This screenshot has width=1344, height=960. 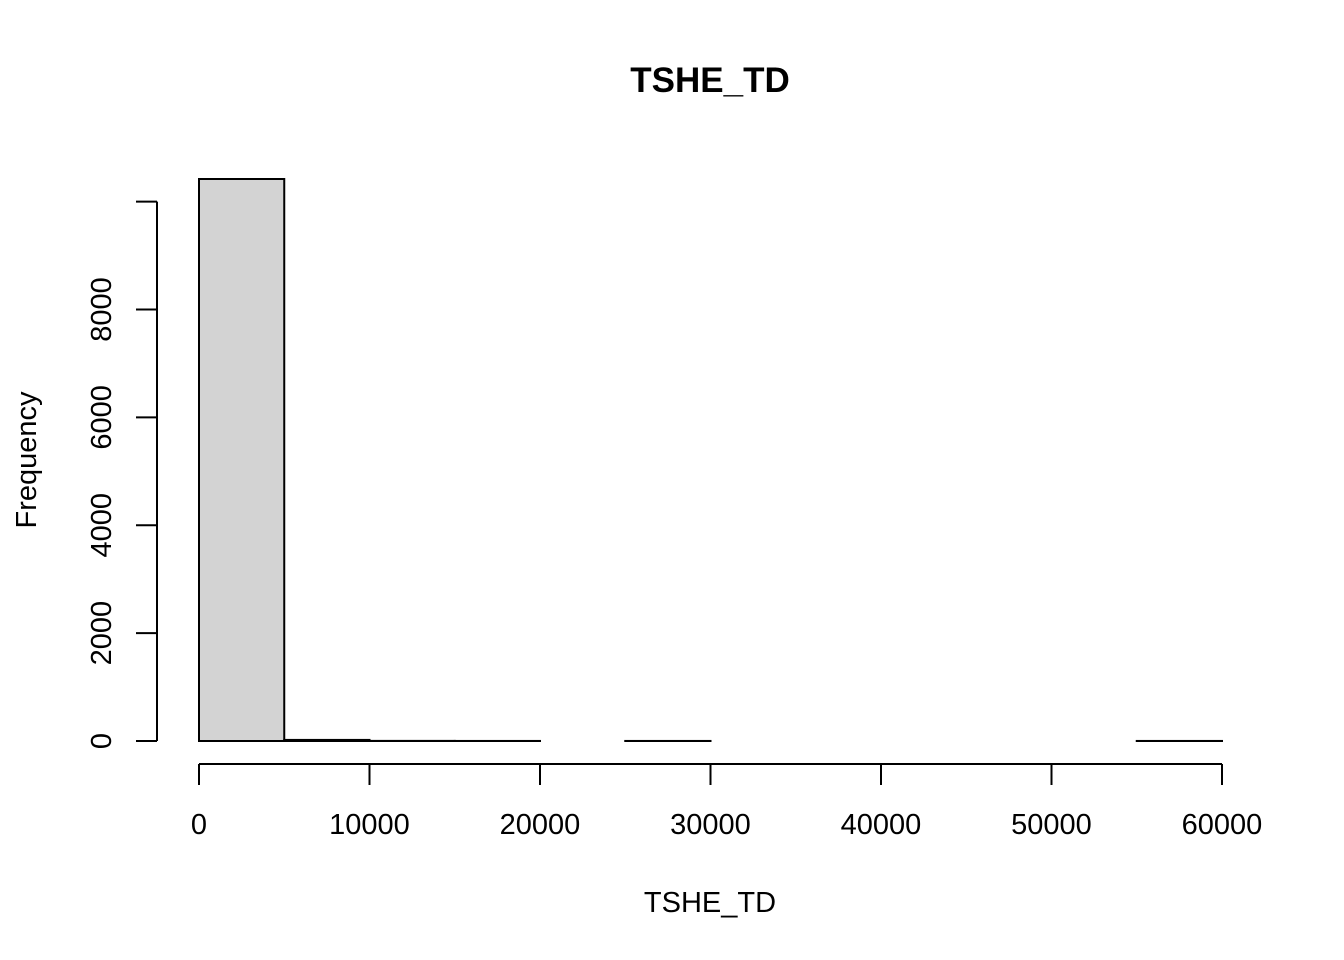 I want to click on y-tick-label: 6000, so click(x=102, y=417).